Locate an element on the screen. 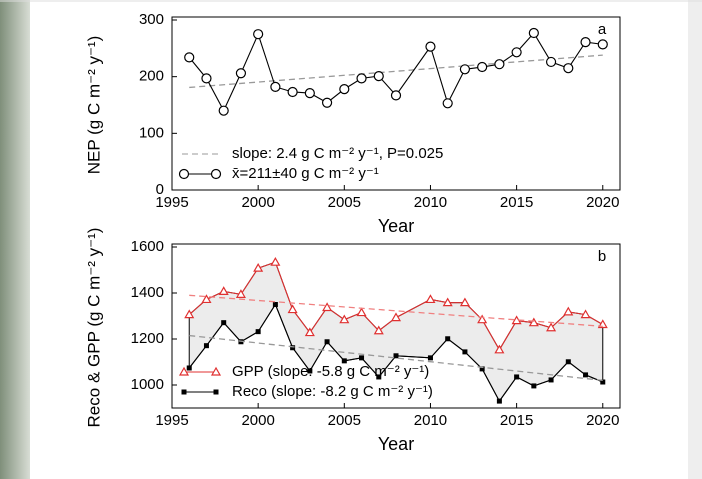 The image size is (702, 479). y-tick-label: 300 is located at coordinates (151, 19).